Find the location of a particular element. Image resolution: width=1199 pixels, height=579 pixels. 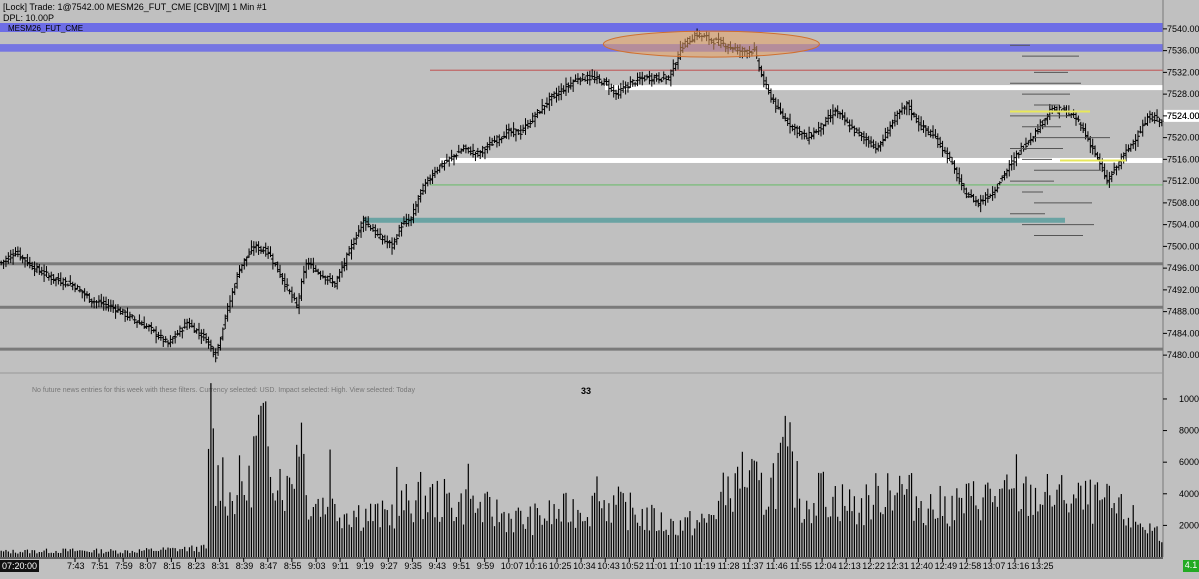

x-tick-label: 12:22 is located at coordinates (873, 566).